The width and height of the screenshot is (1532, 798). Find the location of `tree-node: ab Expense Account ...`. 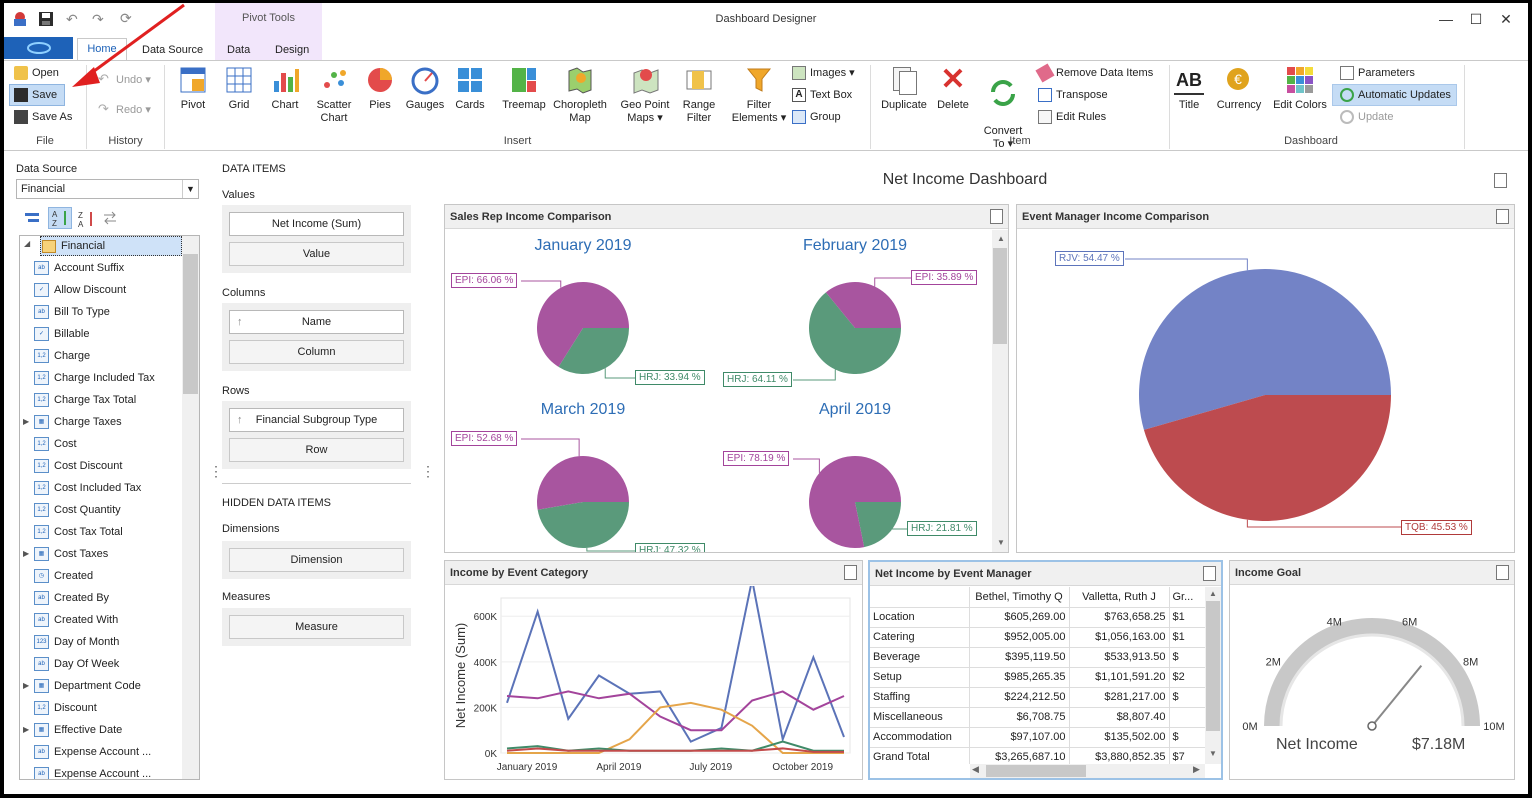

tree-node: ab Expense Account ... is located at coordinates (92, 752).